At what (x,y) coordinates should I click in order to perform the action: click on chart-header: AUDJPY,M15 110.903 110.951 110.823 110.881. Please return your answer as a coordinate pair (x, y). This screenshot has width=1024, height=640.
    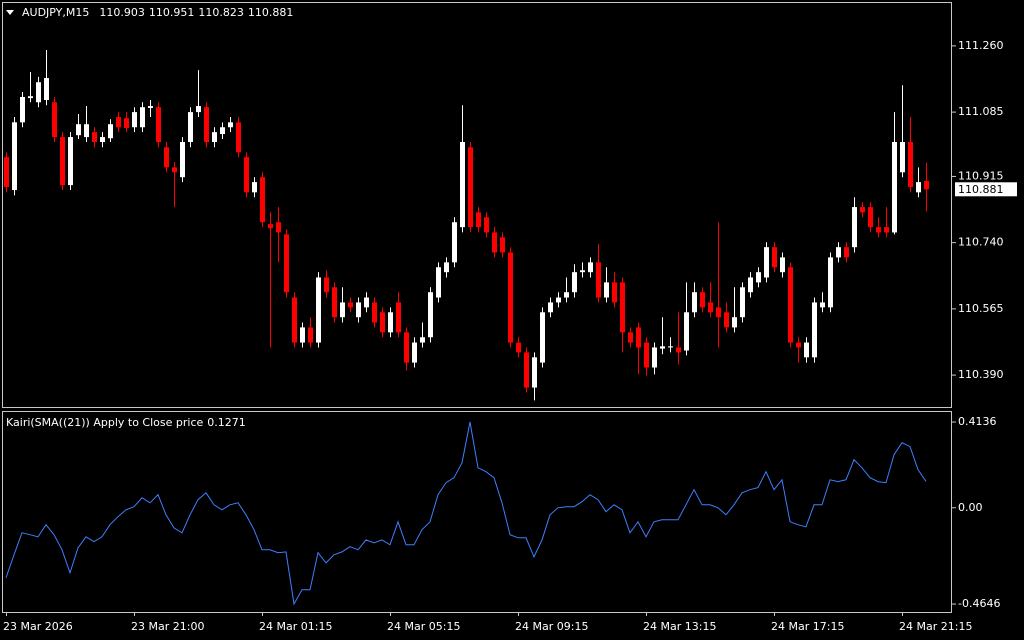
    Looking at the image, I should click on (157, 12).